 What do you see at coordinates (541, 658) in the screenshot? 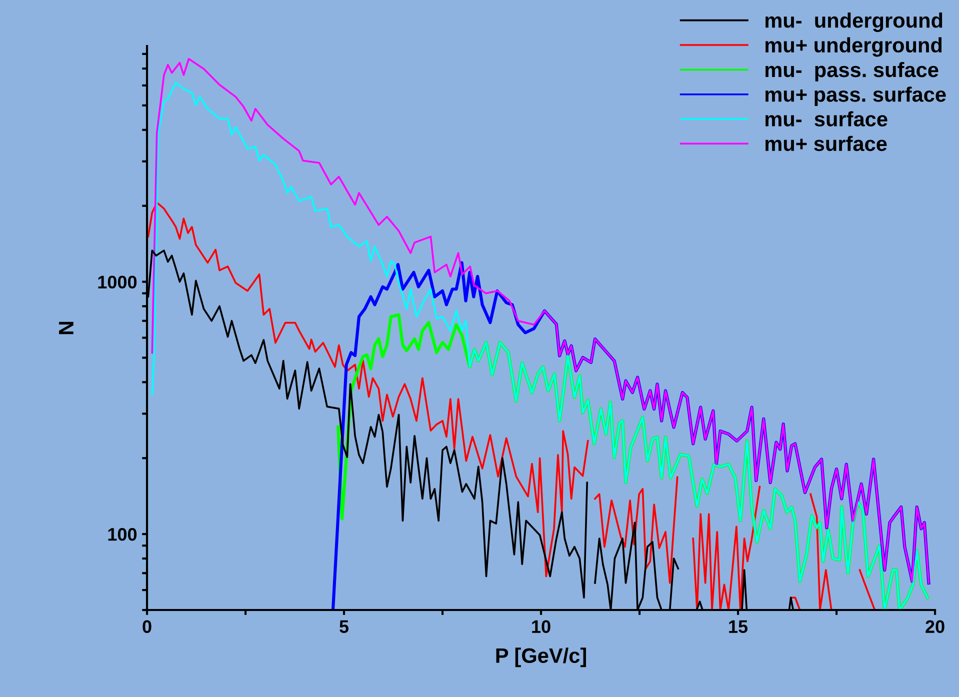
I see `x-axis-title: P [GeV/c]` at bounding box center [541, 658].